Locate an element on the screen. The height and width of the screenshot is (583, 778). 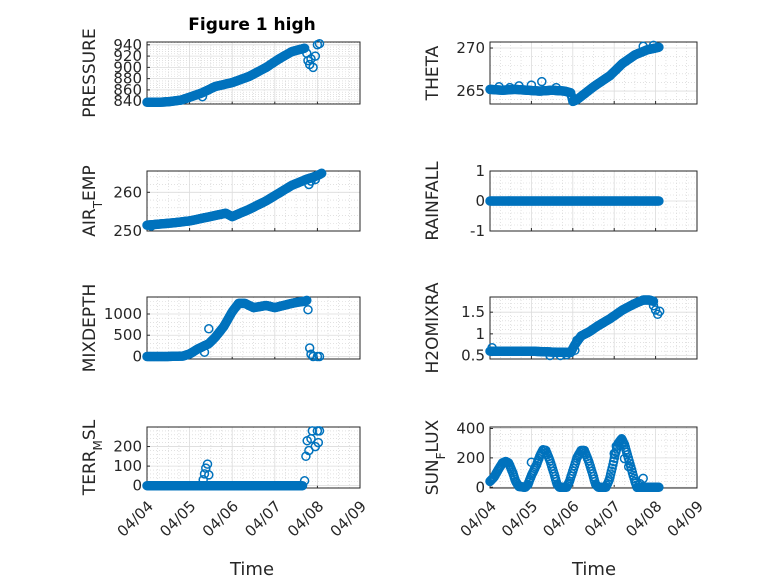
y-tick-label: 500 is located at coordinates (127, 335).